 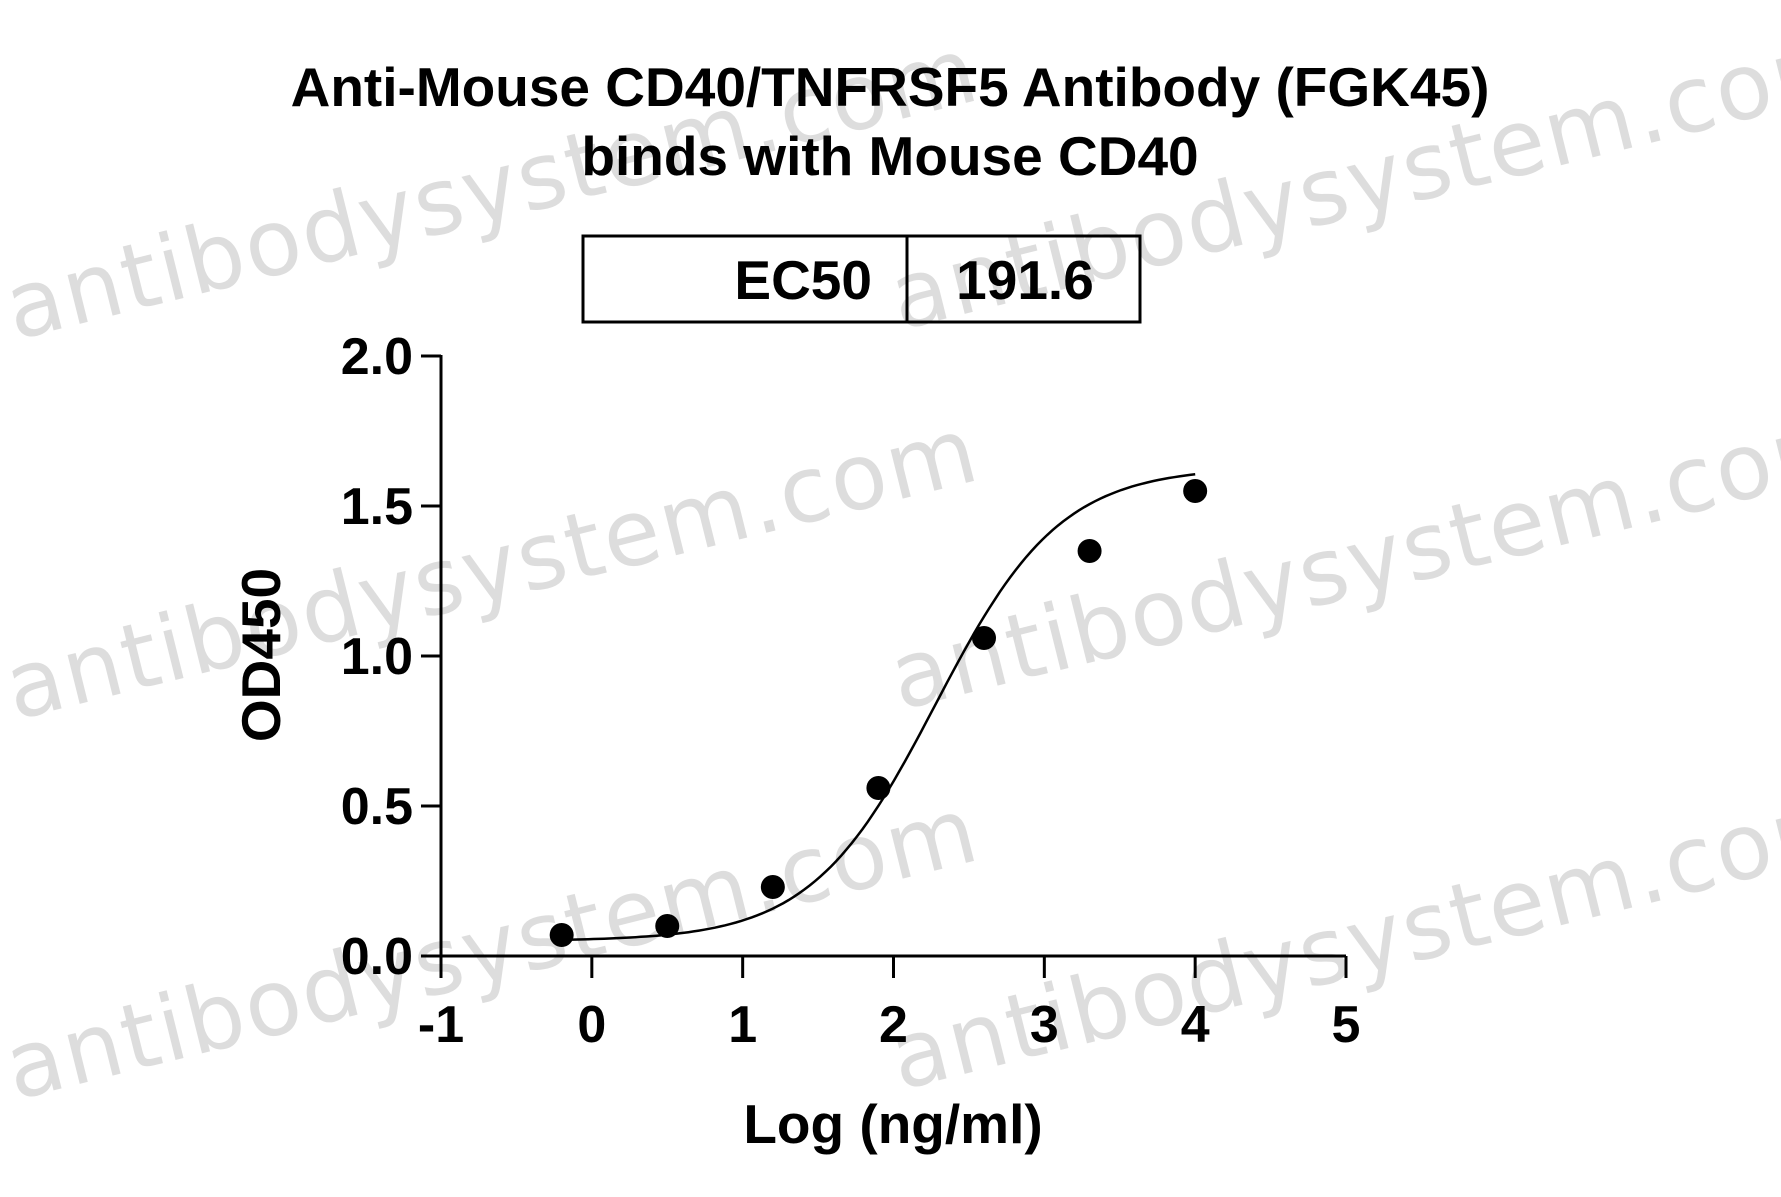 I want to click on chart-title-line-2: binds with Mouse CD40, so click(x=889, y=156).